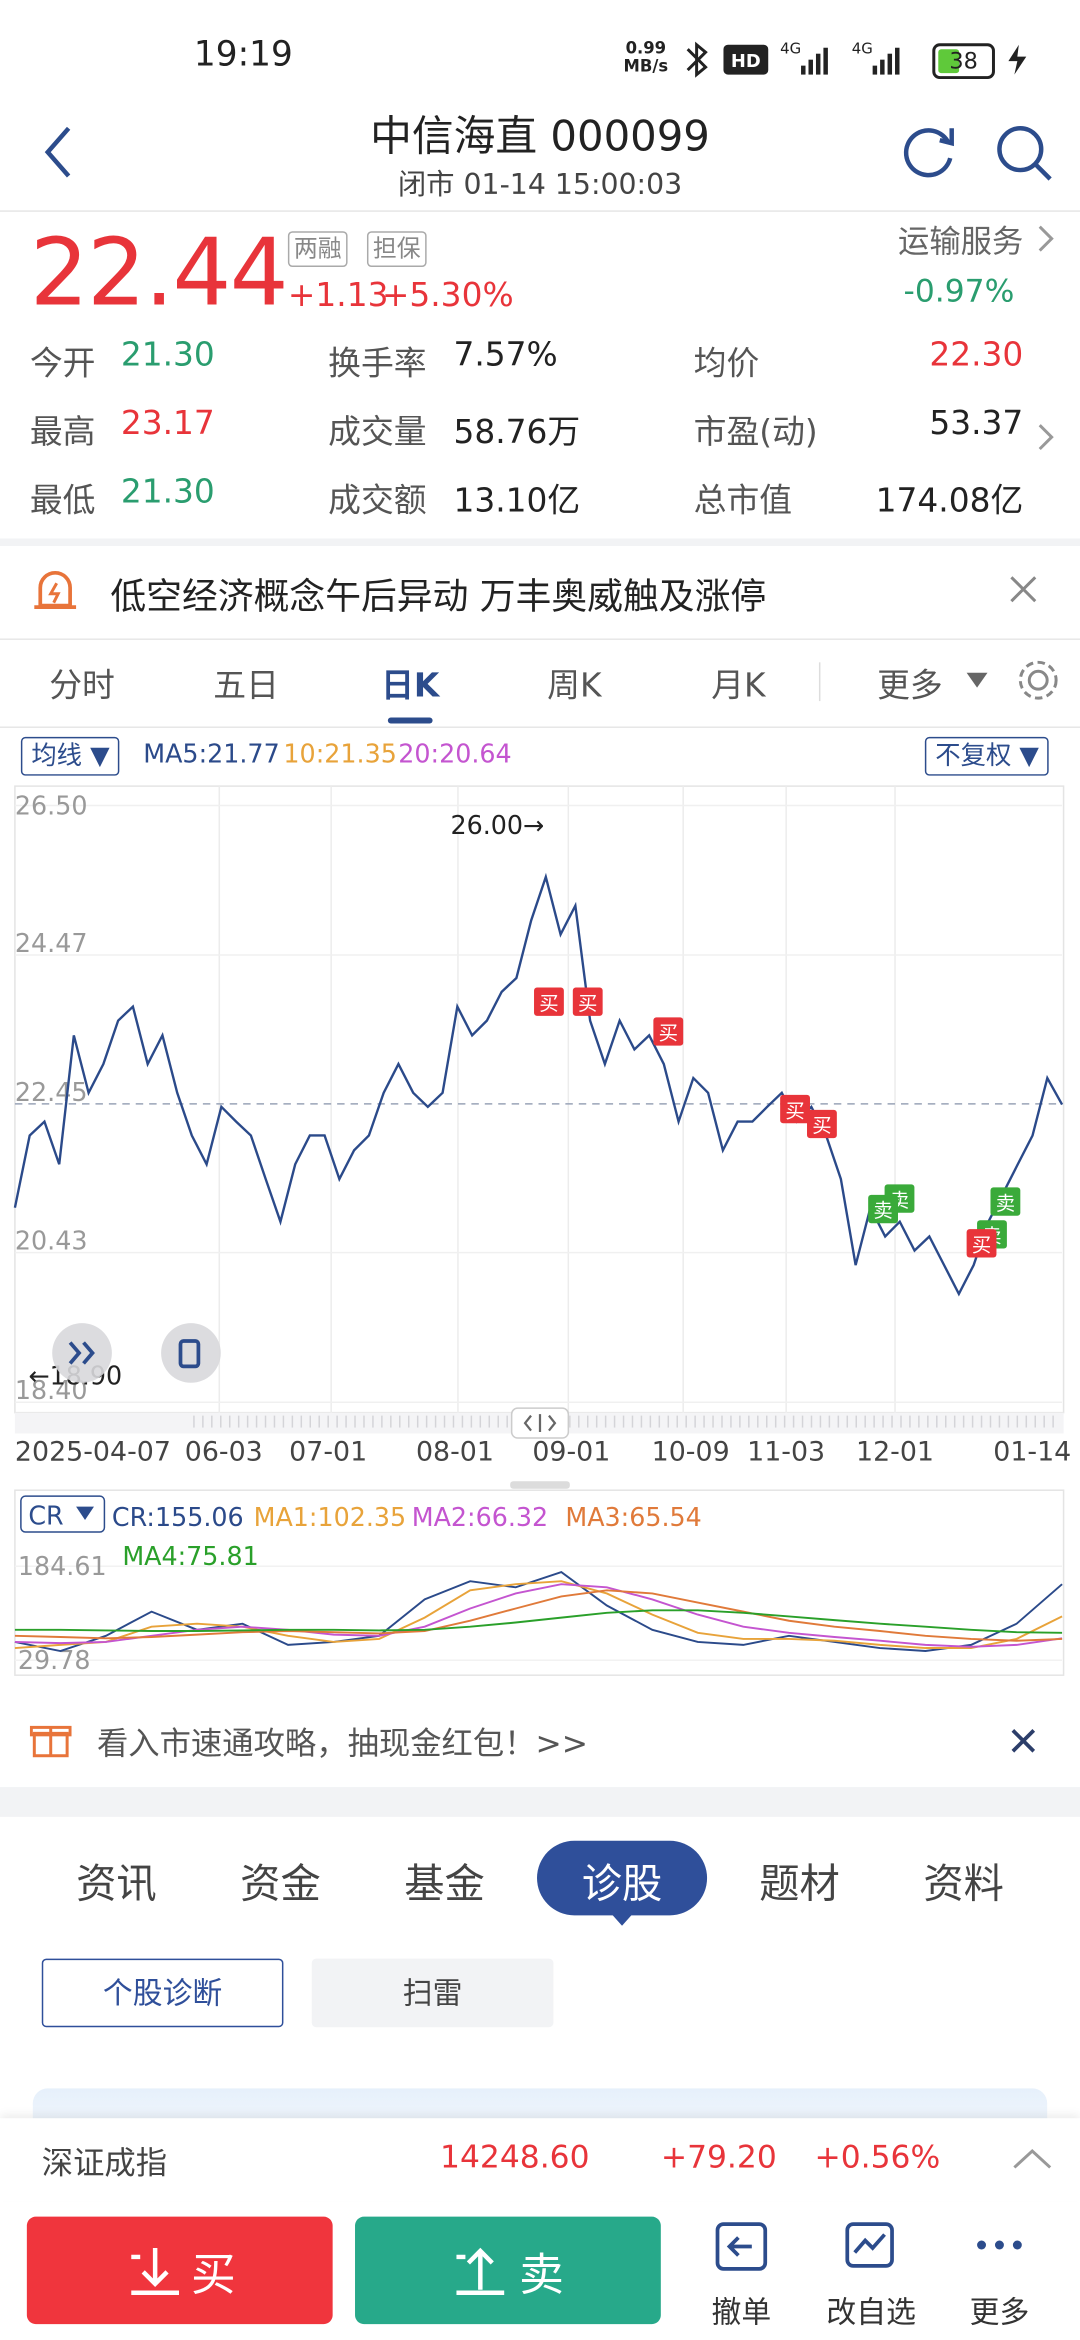 The image size is (1080, 2340). I want to click on section-gap, so click(540, 1802).